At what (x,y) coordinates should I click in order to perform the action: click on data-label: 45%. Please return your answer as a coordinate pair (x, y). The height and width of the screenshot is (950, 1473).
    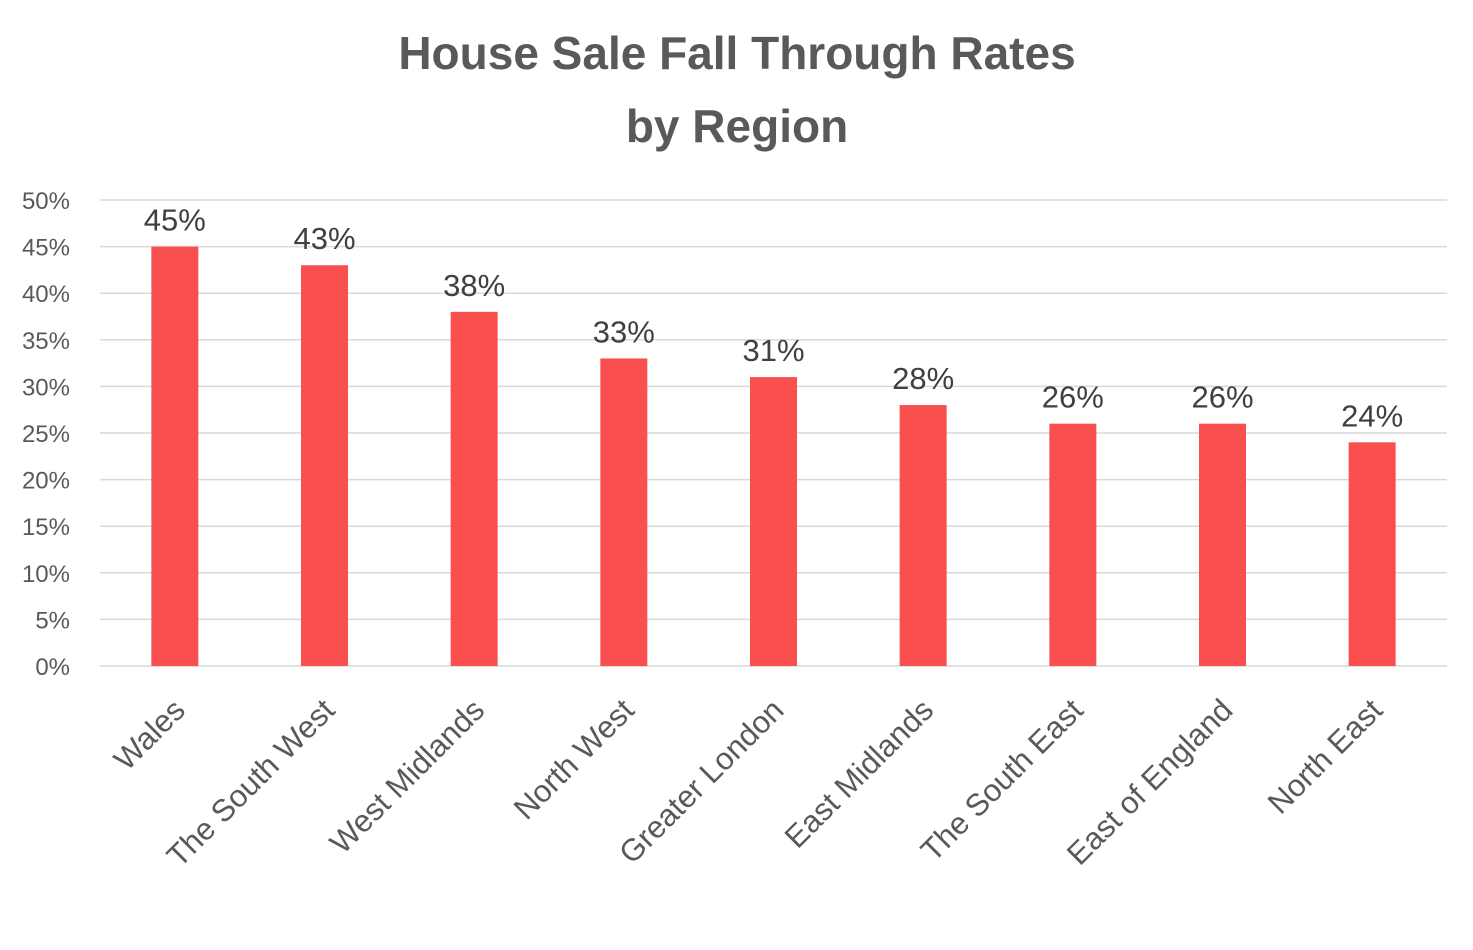
    Looking at the image, I should click on (175, 220).